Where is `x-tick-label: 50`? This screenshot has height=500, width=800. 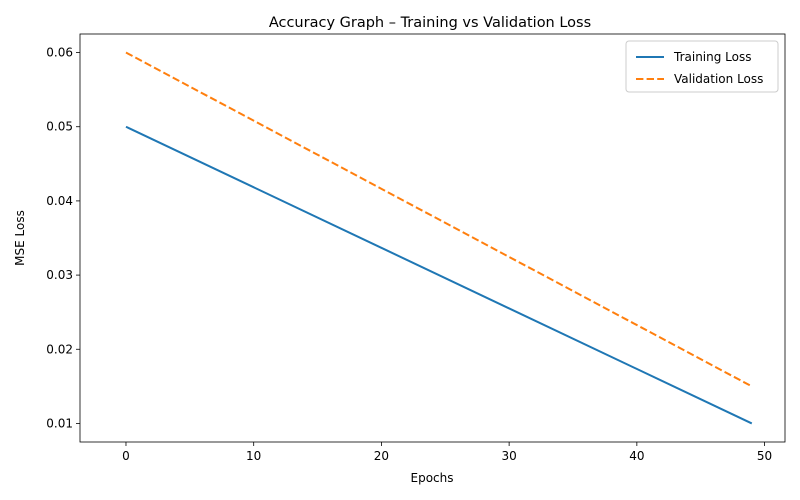
x-tick-label: 50 is located at coordinates (764, 456).